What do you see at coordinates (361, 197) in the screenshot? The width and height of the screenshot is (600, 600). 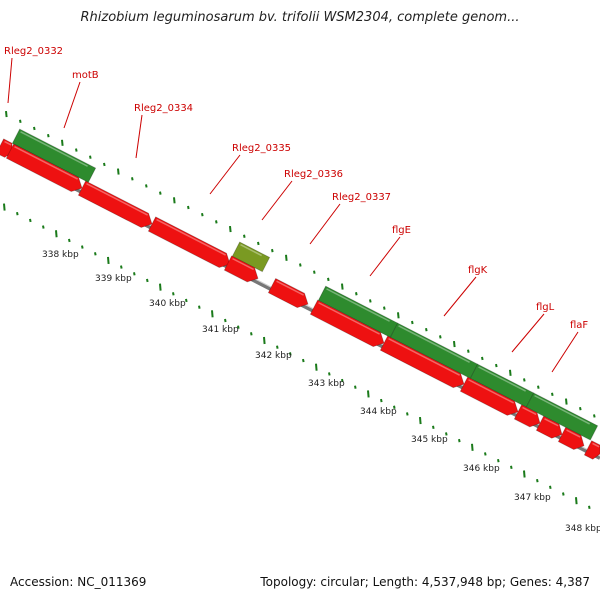 I see `gene-label: Rleg2_0337` at bounding box center [361, 197].